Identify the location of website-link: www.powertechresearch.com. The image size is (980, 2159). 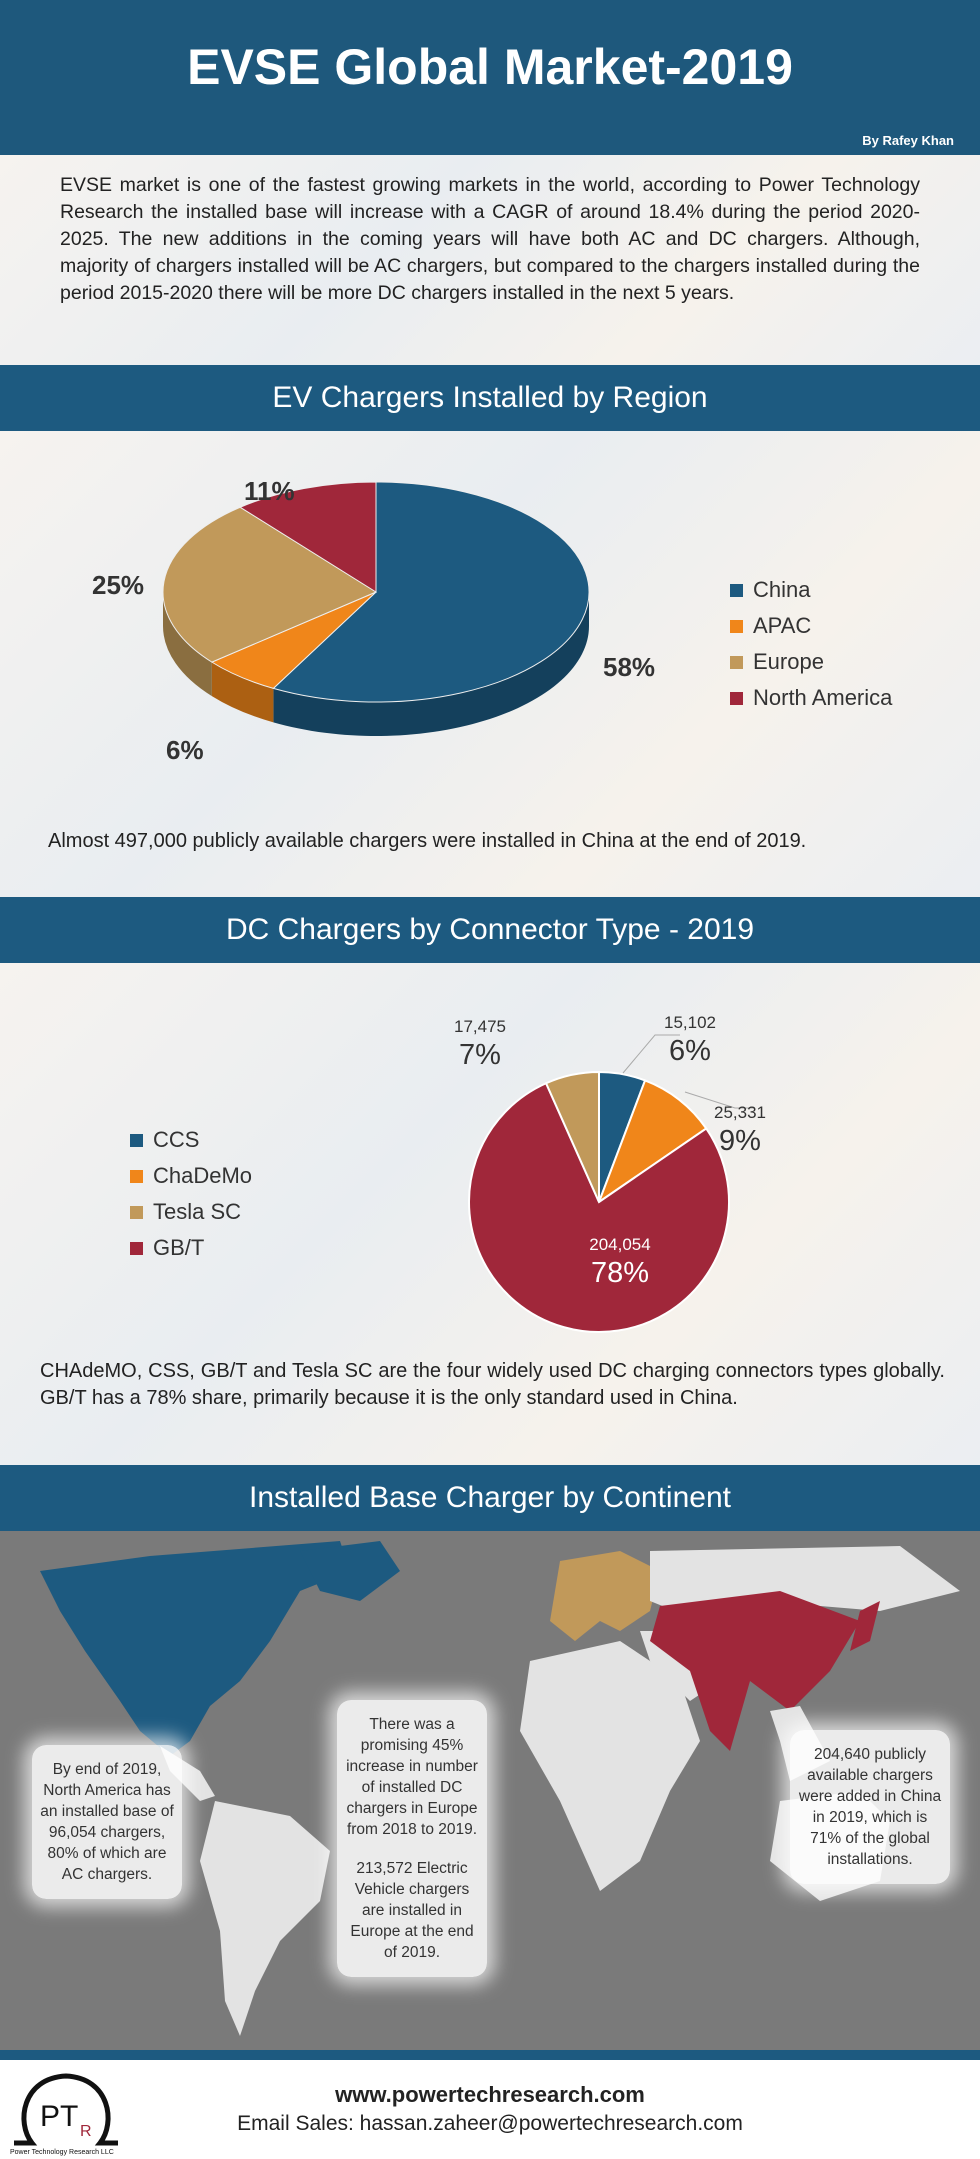
(490, 2094).